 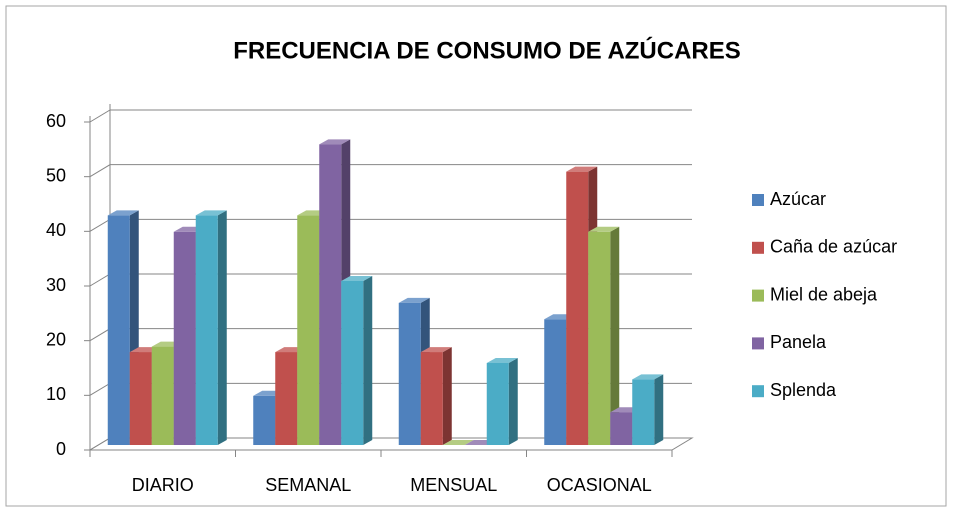 I want to click on x-tick-label: SEMANAL, so click(x=308, y=485).